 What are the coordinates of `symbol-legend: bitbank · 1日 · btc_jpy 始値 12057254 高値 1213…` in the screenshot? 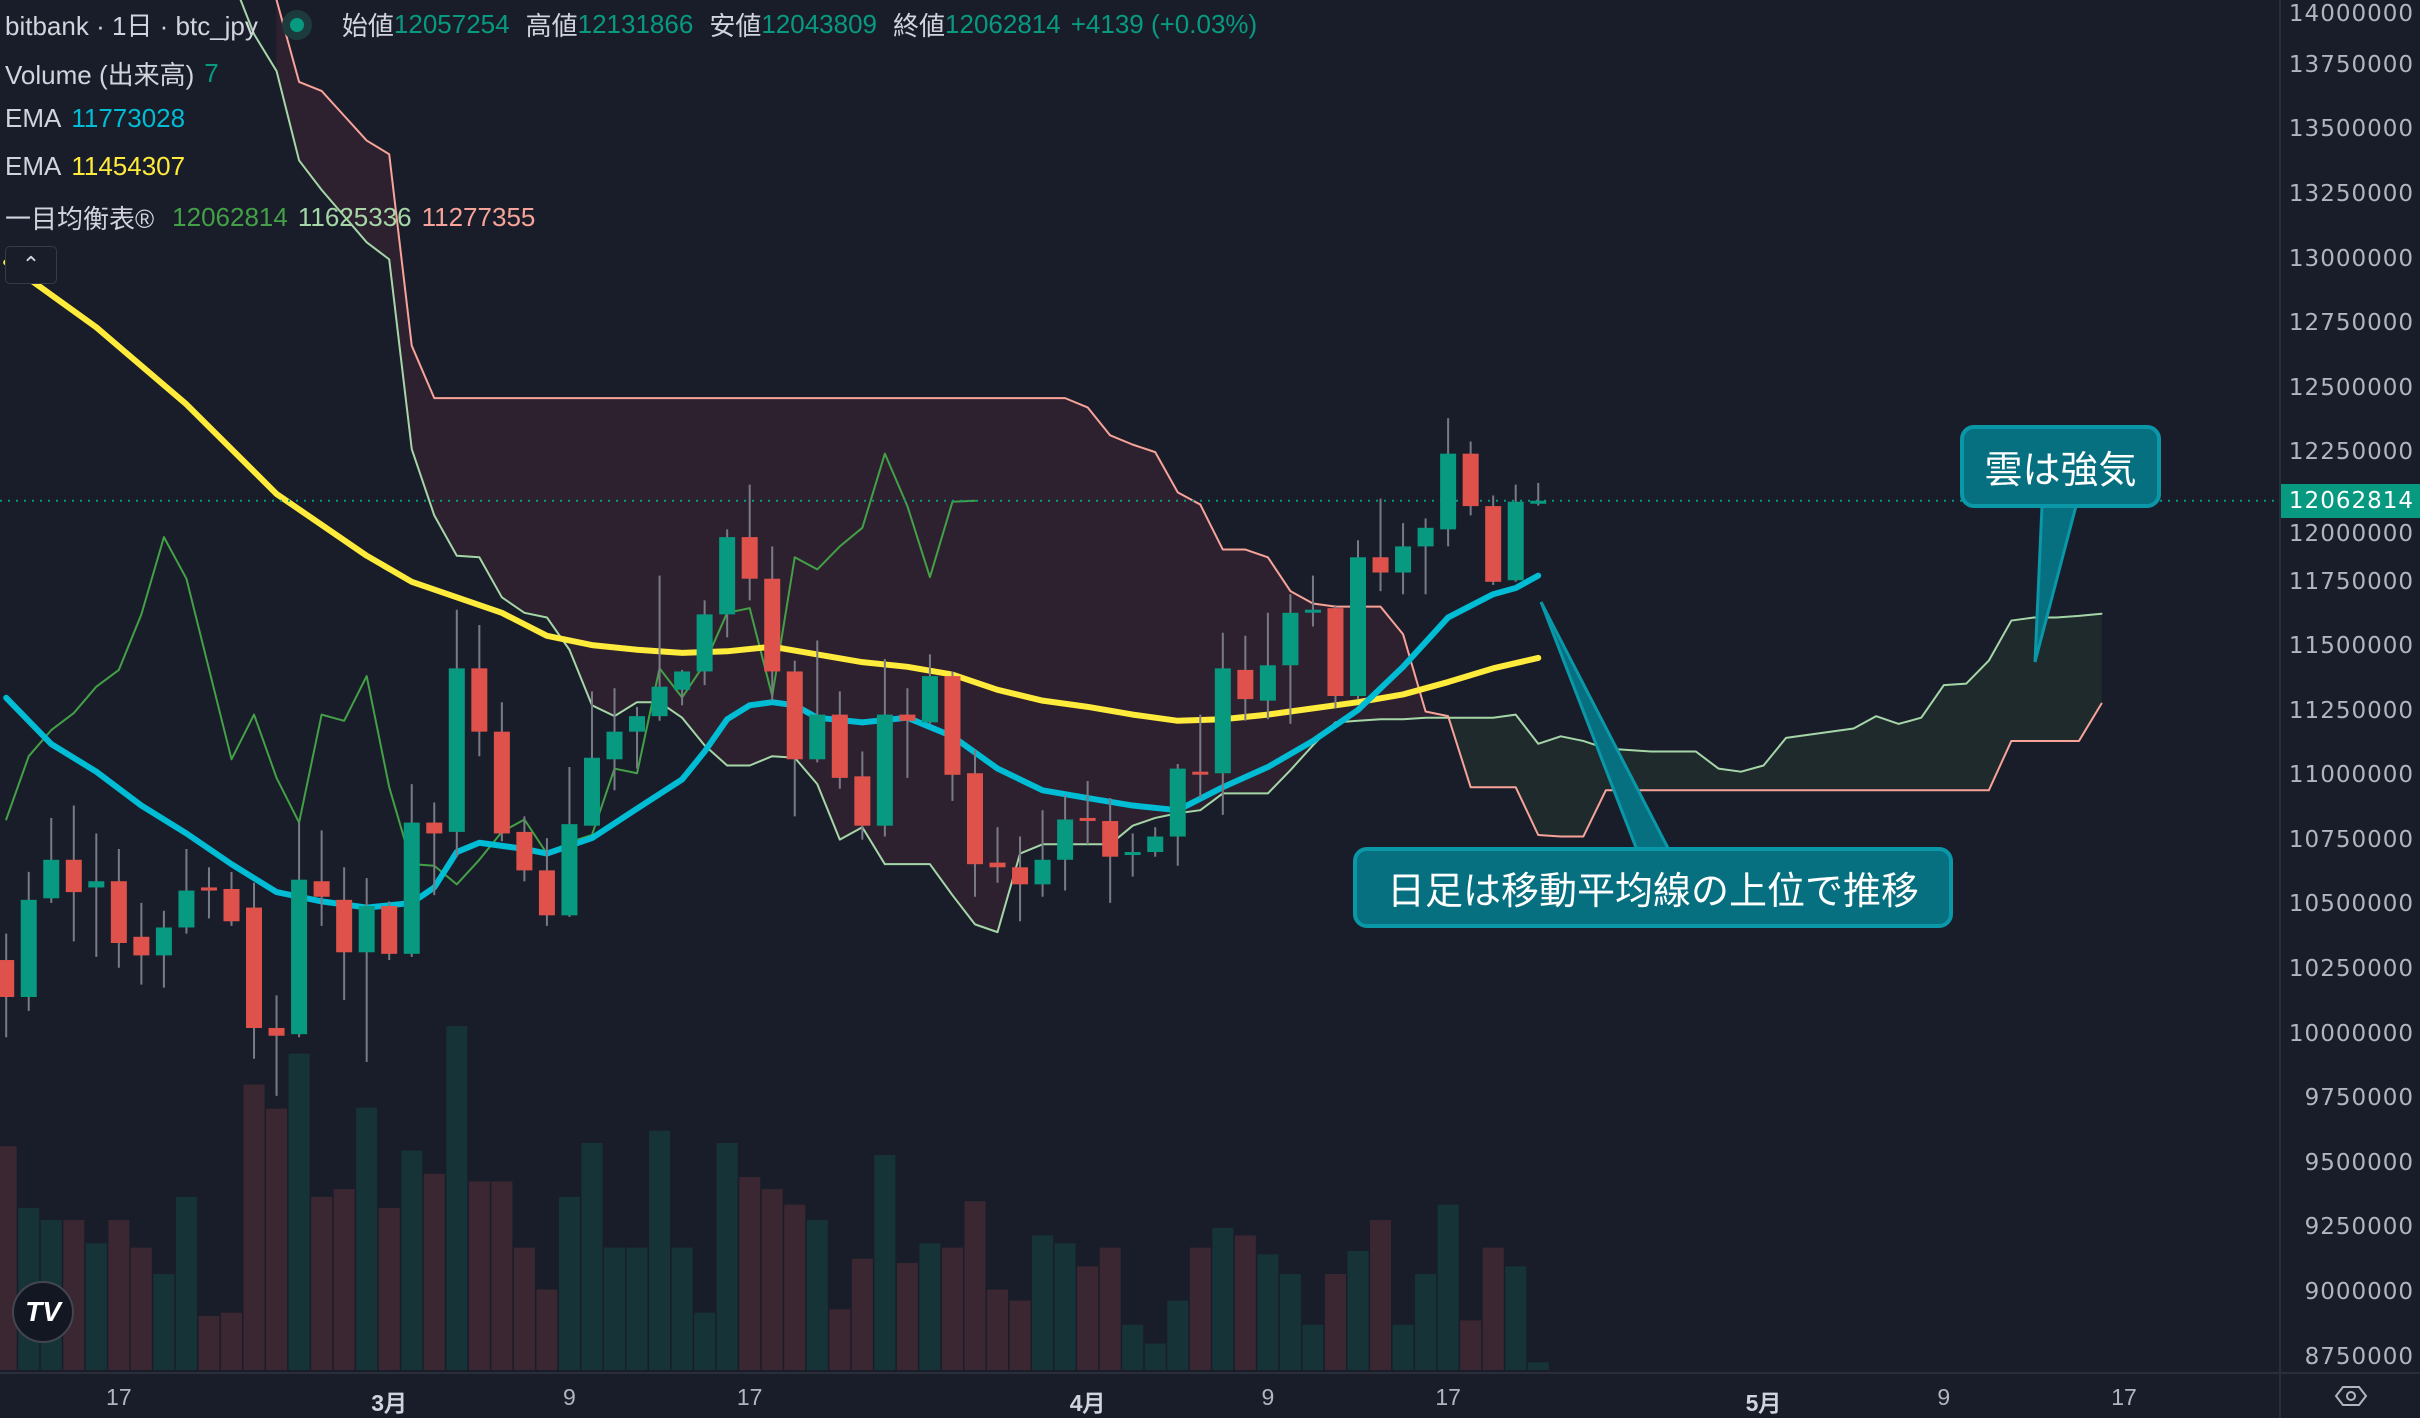 It's located at (631, 24).